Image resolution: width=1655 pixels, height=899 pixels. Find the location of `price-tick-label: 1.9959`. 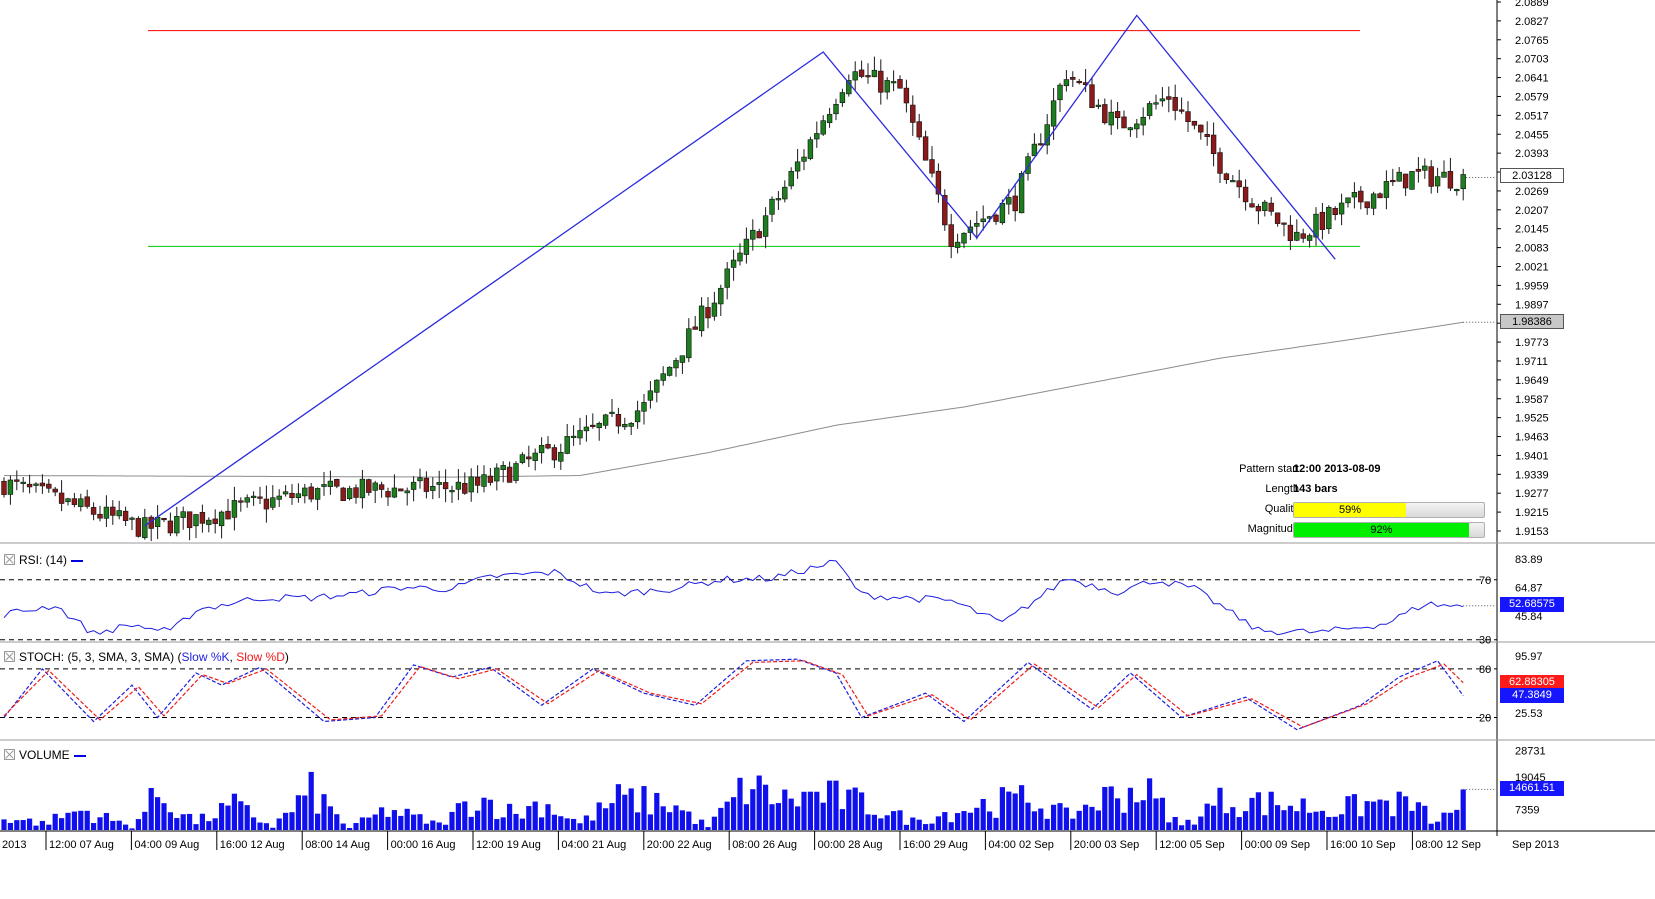

price-tick-label: 1.9959 is located at coordinates (1532, 286).